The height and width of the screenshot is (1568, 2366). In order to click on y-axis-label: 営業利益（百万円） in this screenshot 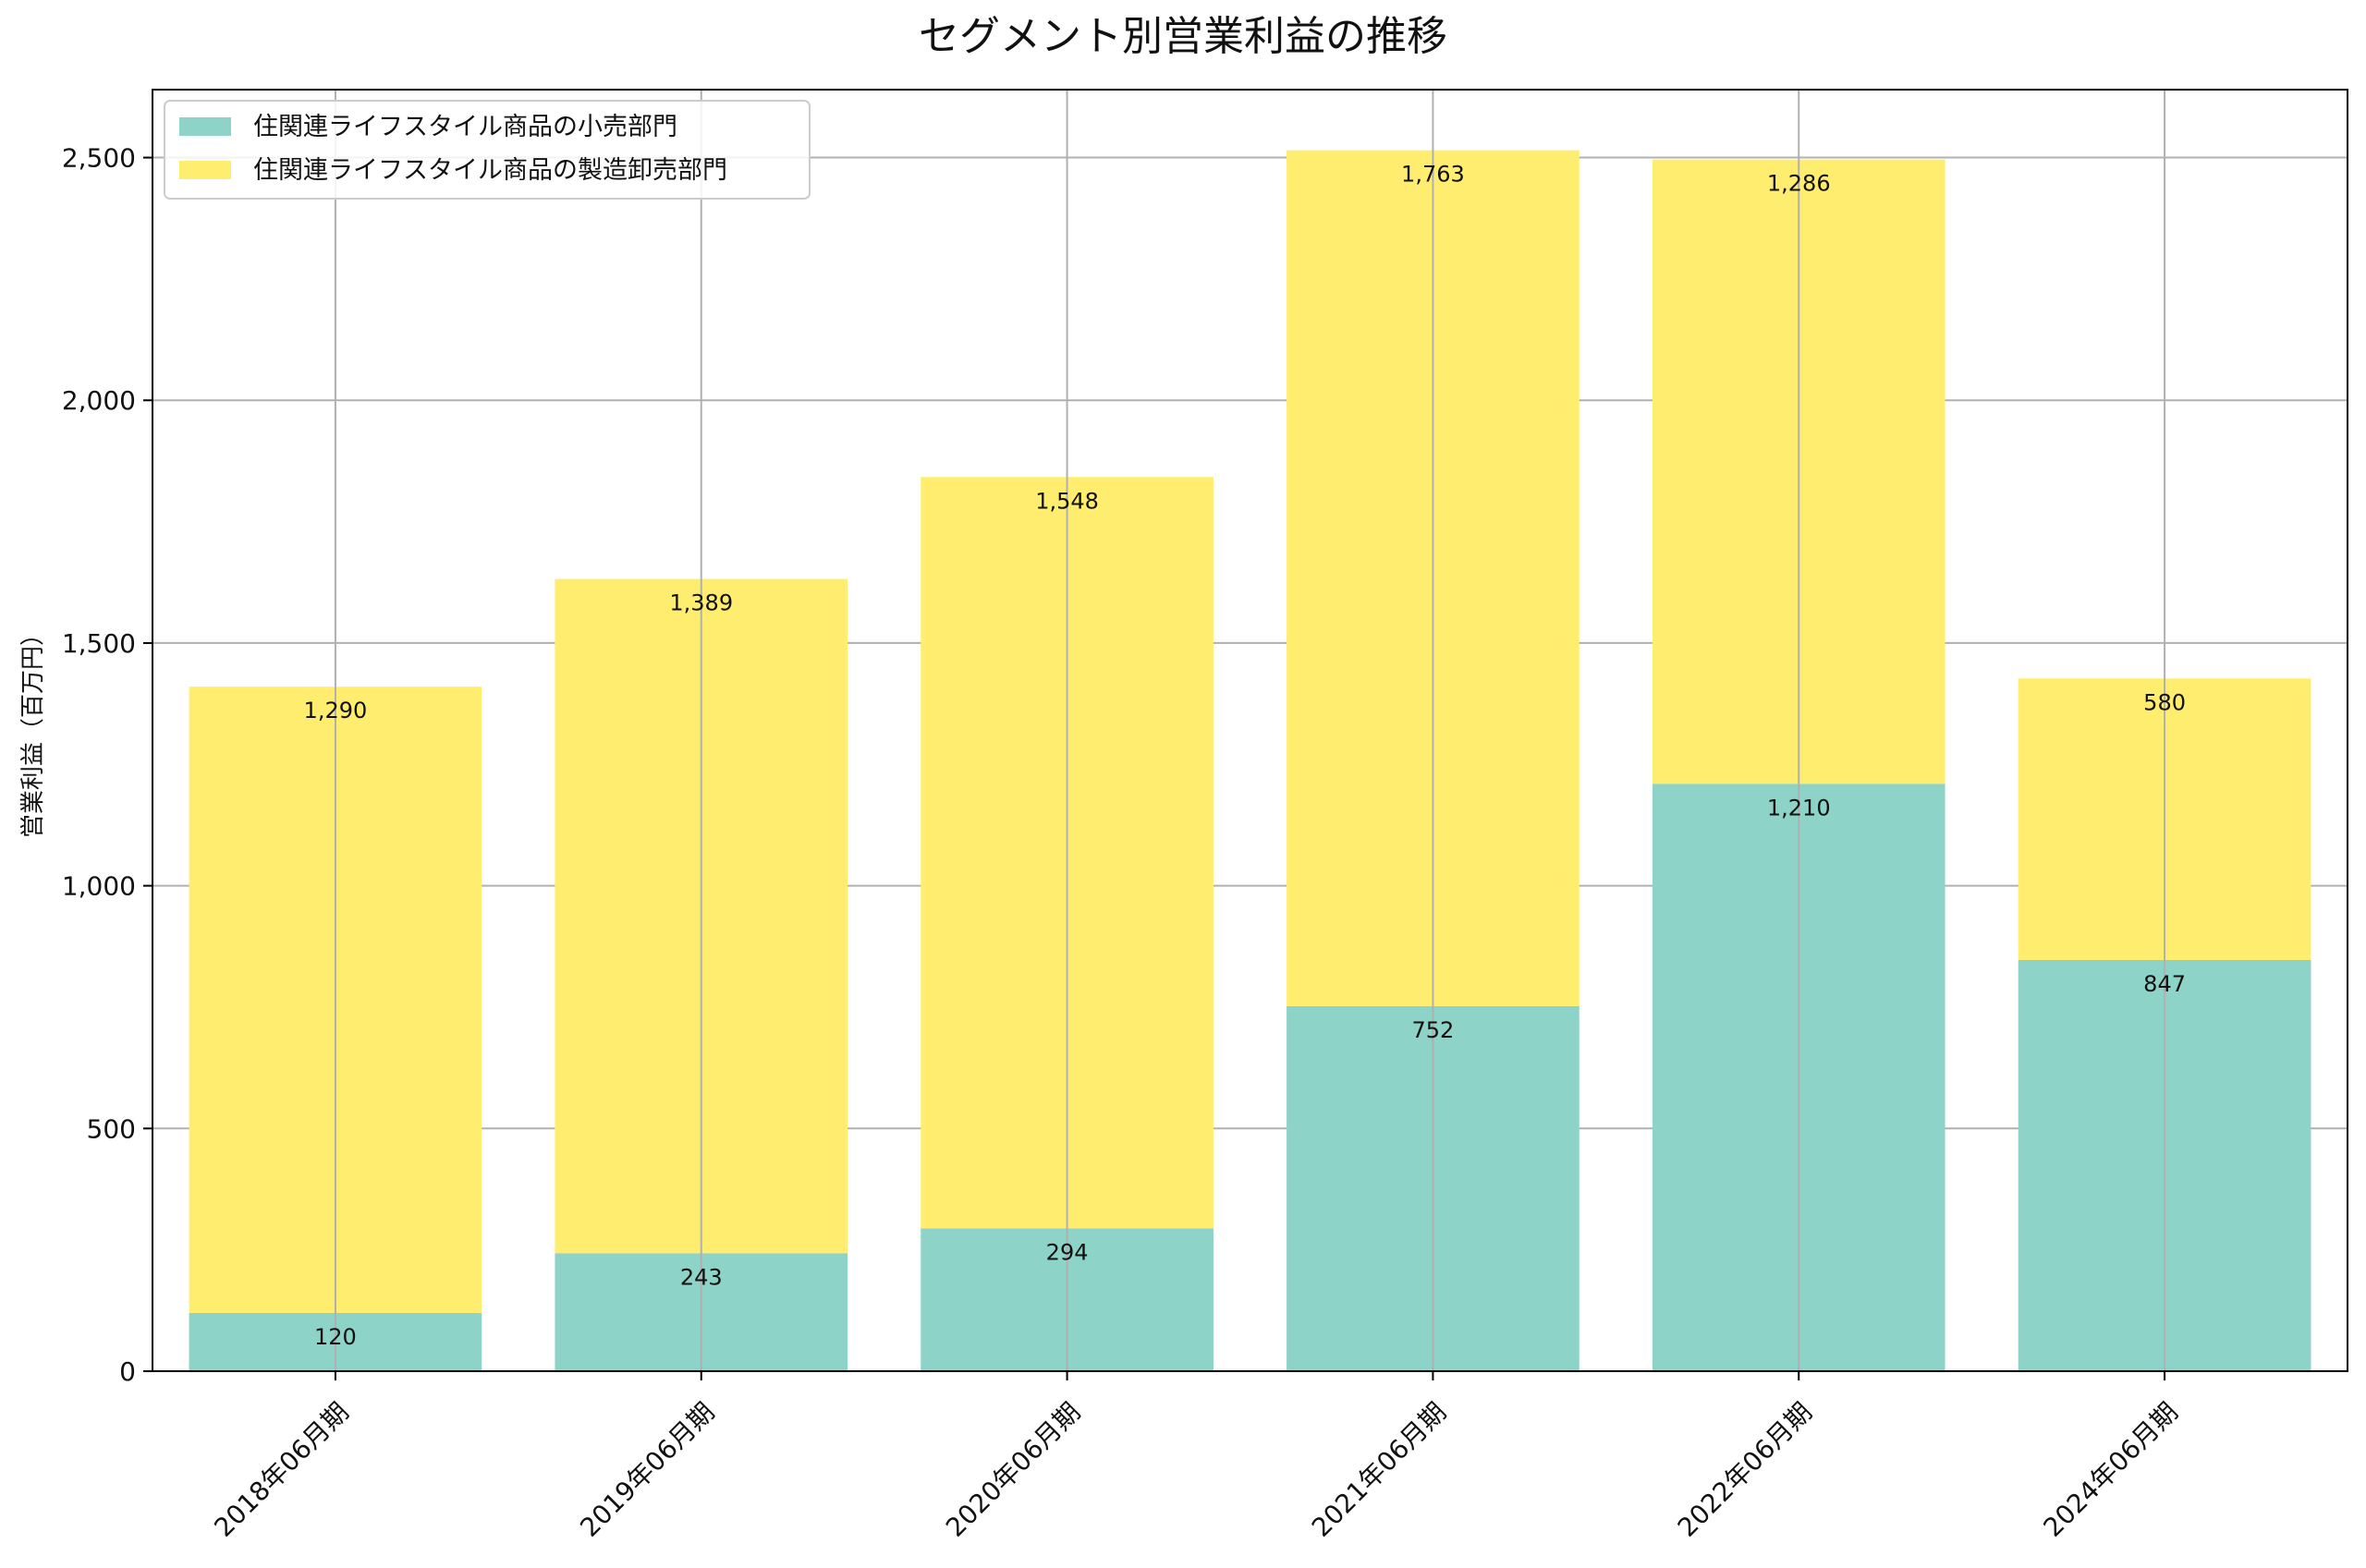, I will do `click(33, 730)`.